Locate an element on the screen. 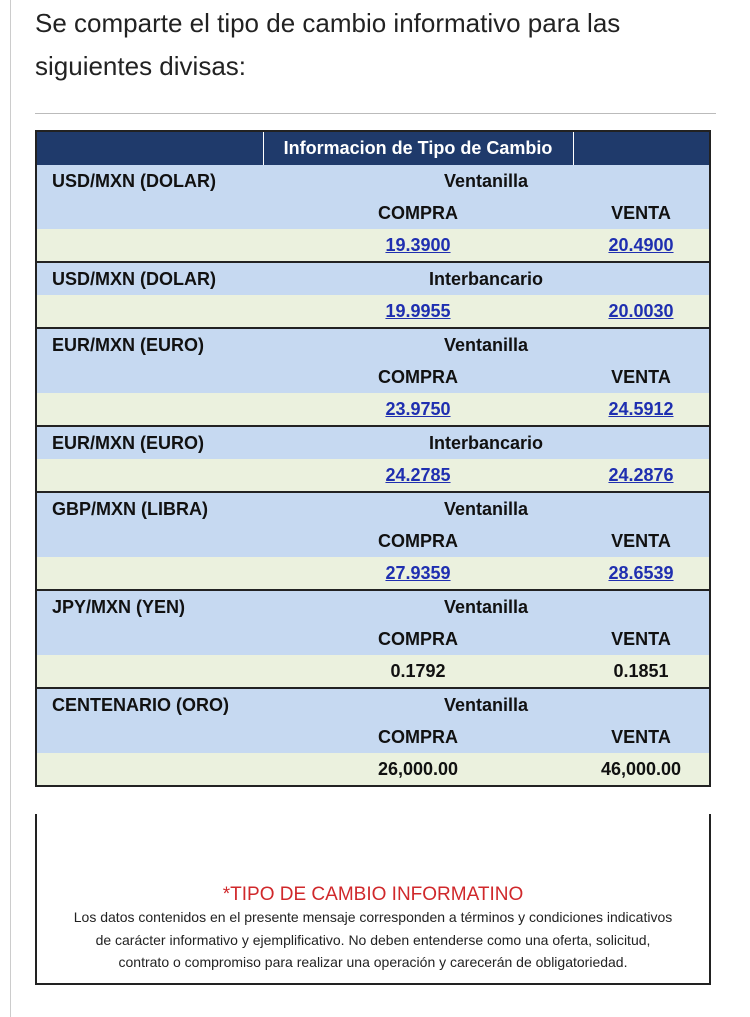 The height and width of the screenshot is (1017, 750). value-cell: 24.5912 is located at coordinates (641, 409).